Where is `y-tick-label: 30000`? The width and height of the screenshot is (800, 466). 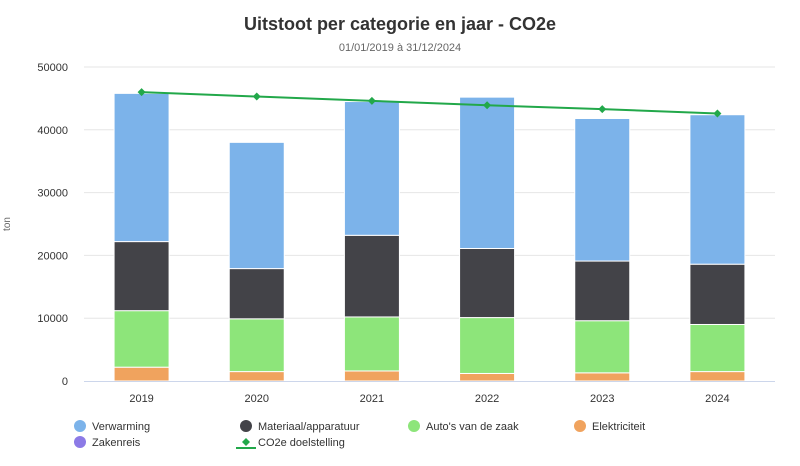 y-tick-label: 30000 is located at coordinates (52, 194).